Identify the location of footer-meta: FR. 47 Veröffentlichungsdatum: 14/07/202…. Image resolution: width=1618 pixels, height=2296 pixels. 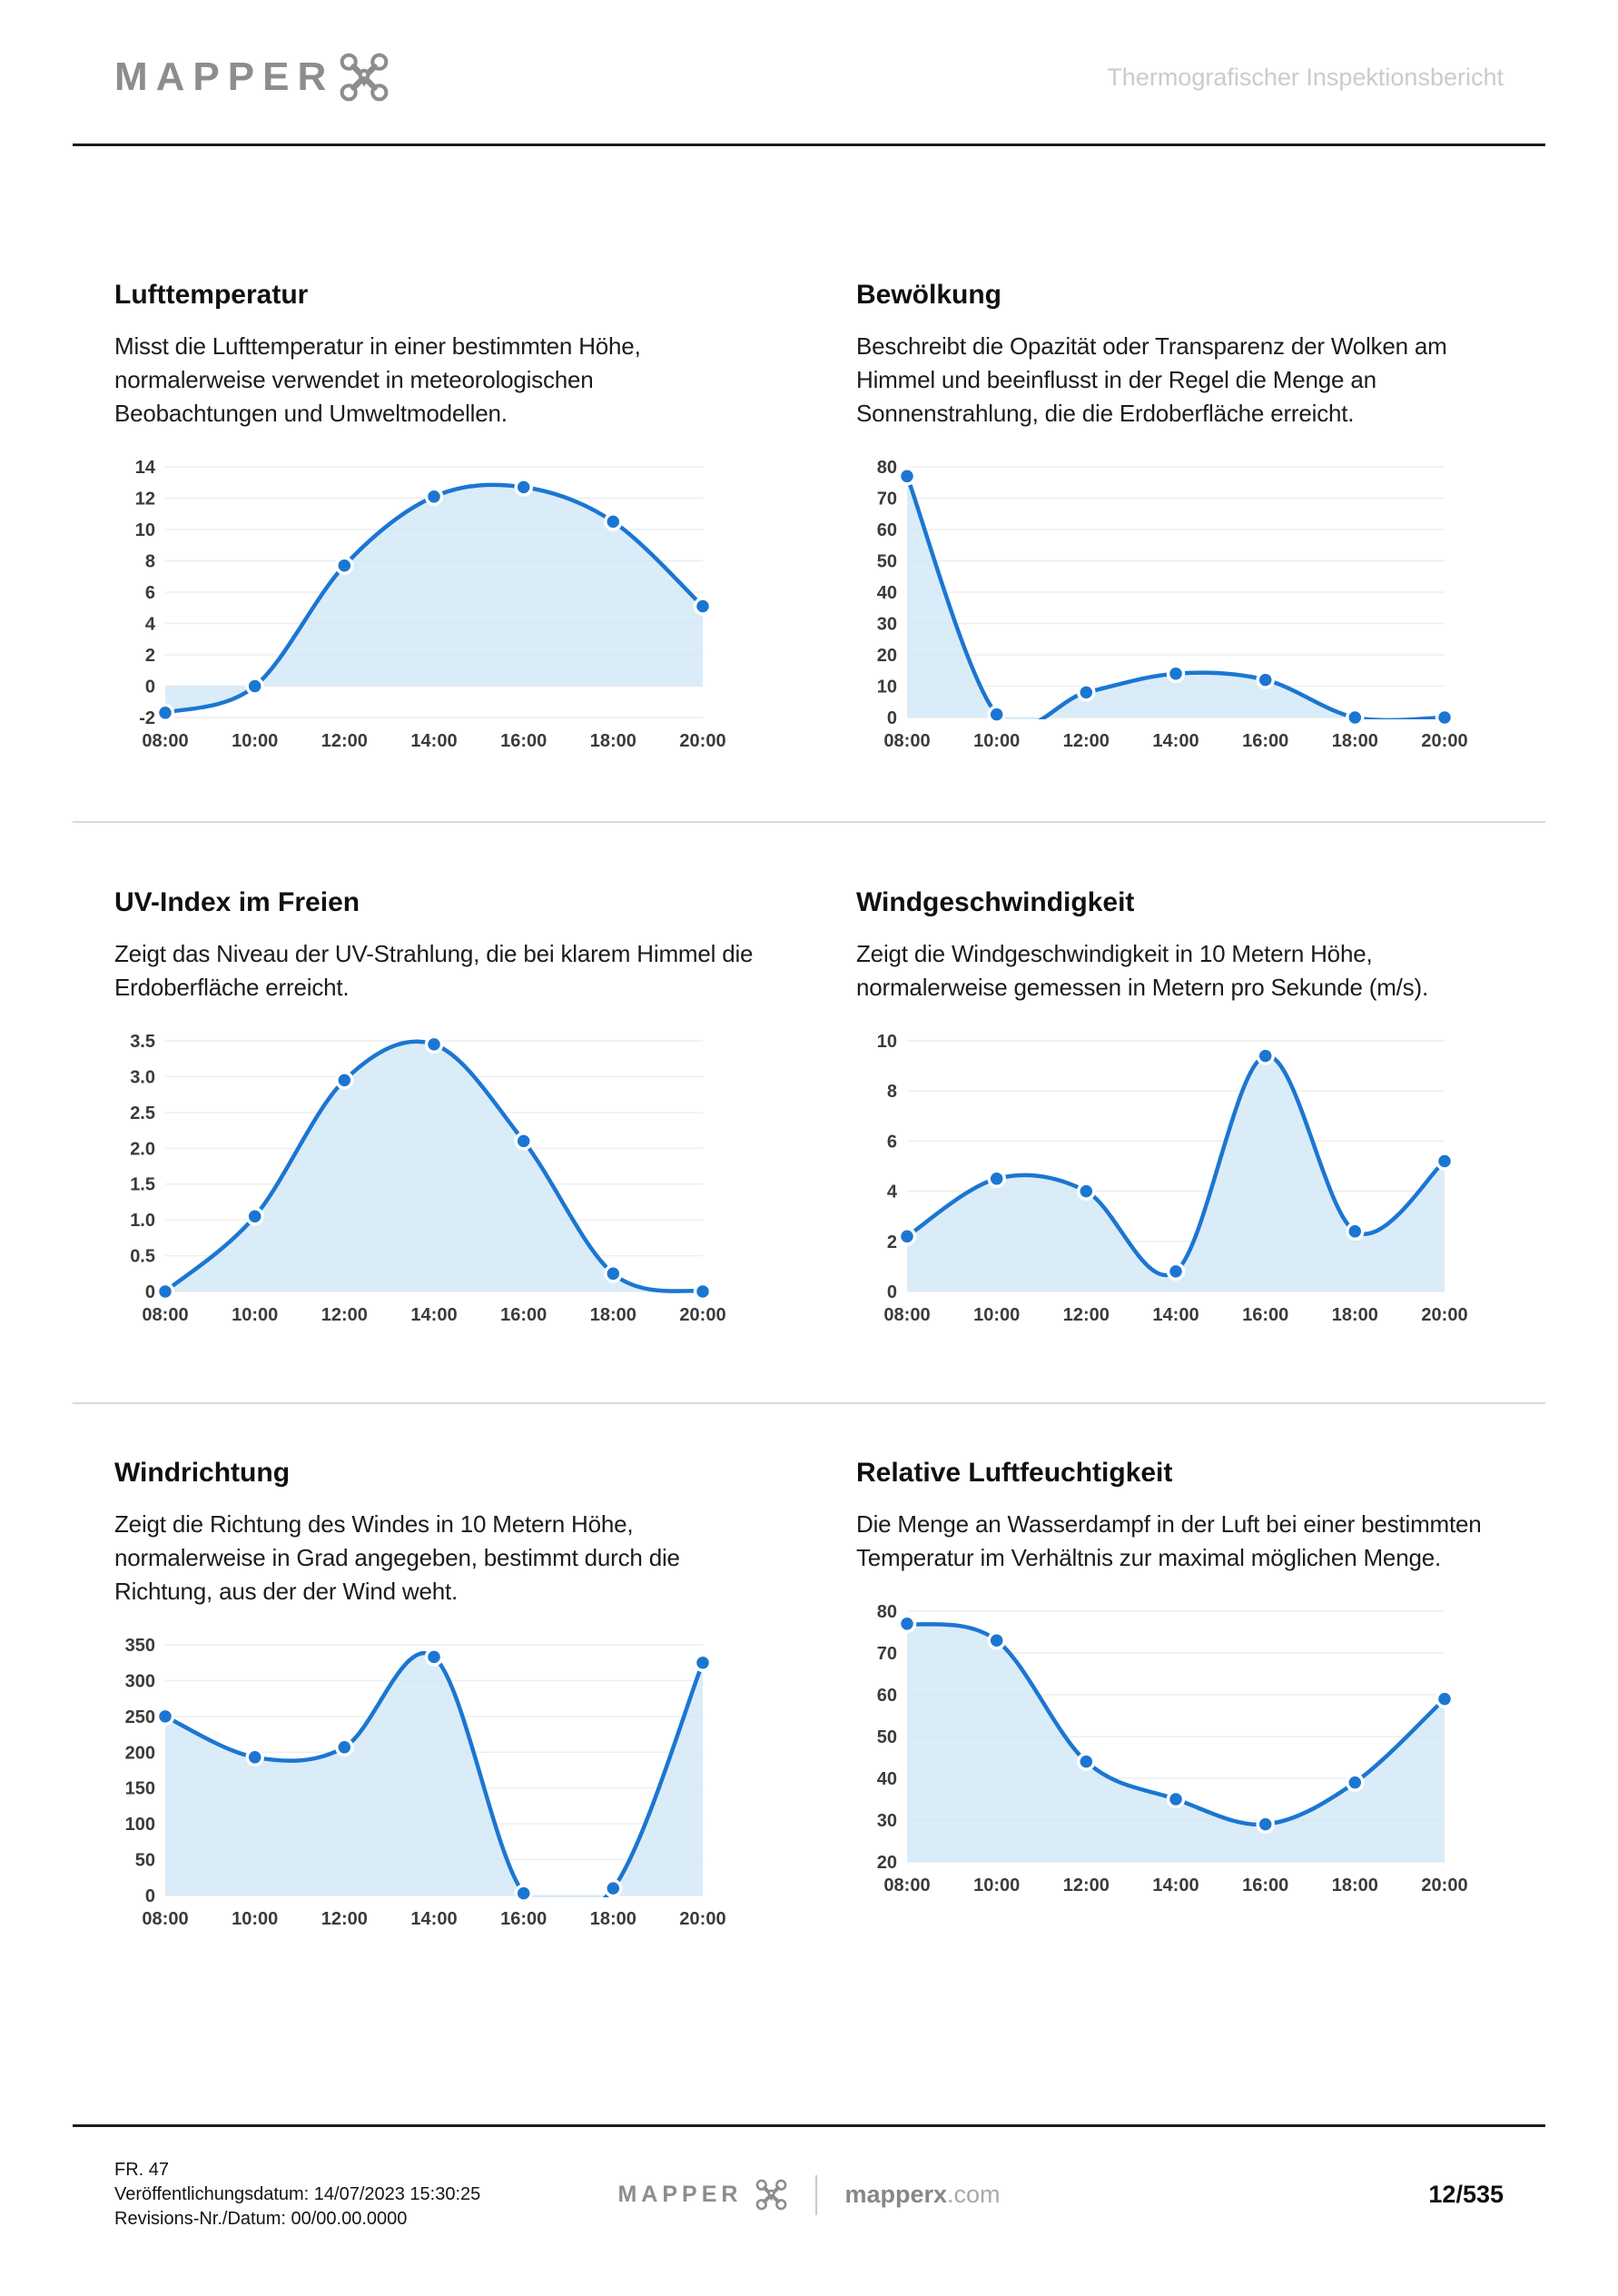
(365, 2195).